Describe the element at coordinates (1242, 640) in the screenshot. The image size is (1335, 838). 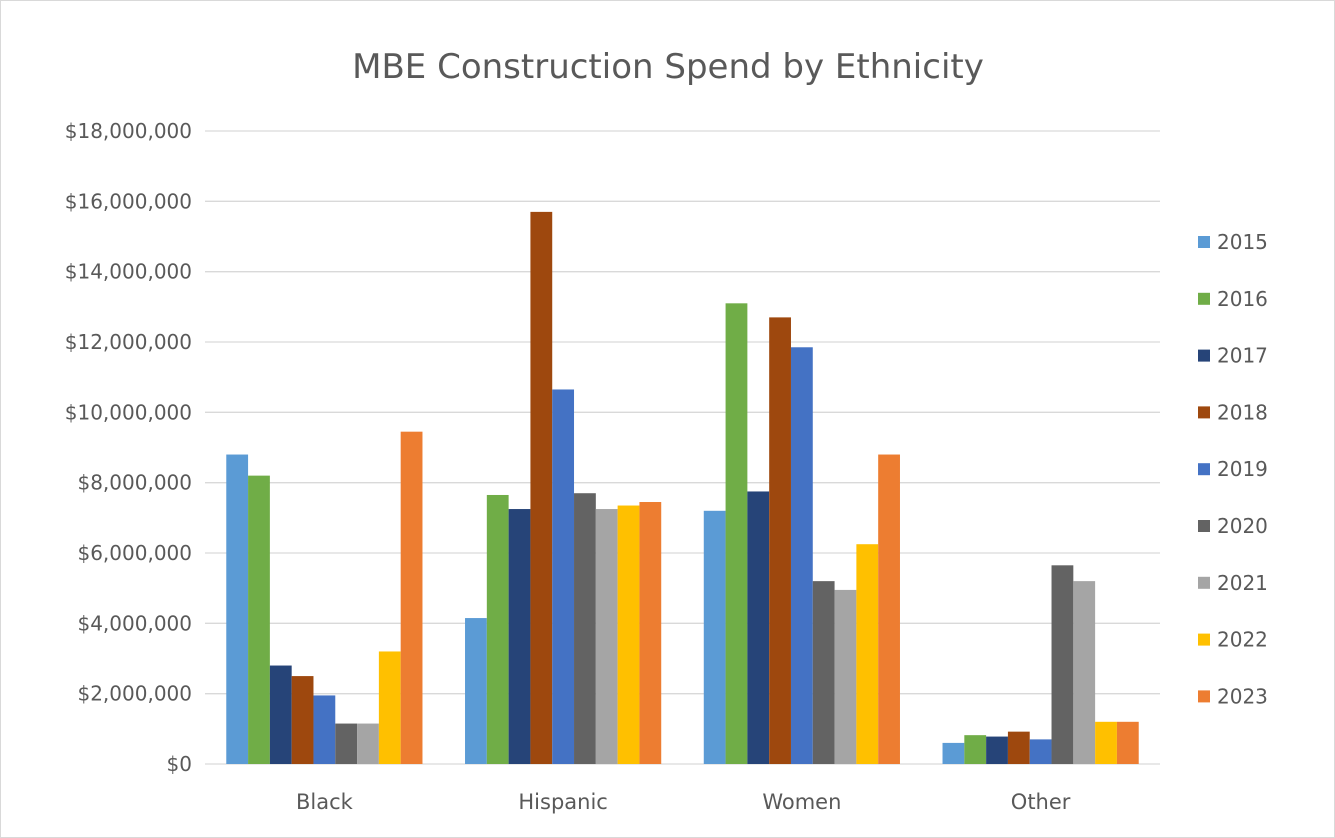
I see `legend-label: 2022` at that location.